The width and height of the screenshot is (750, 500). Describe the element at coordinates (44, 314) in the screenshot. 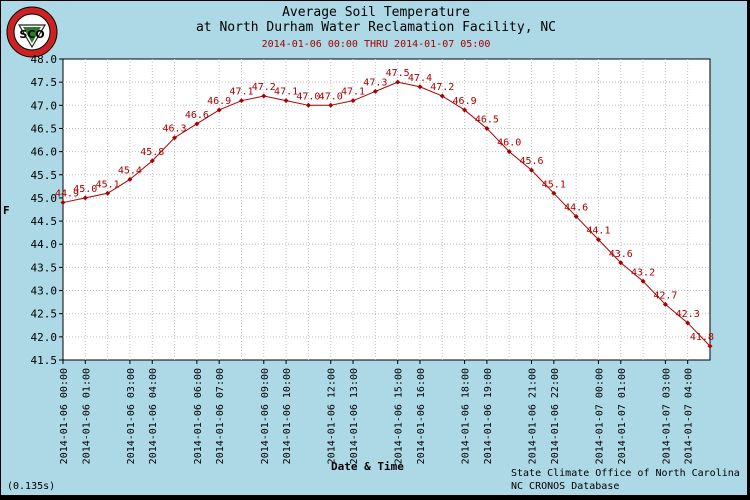

I see `y-tick-label: 42.5` at that location.